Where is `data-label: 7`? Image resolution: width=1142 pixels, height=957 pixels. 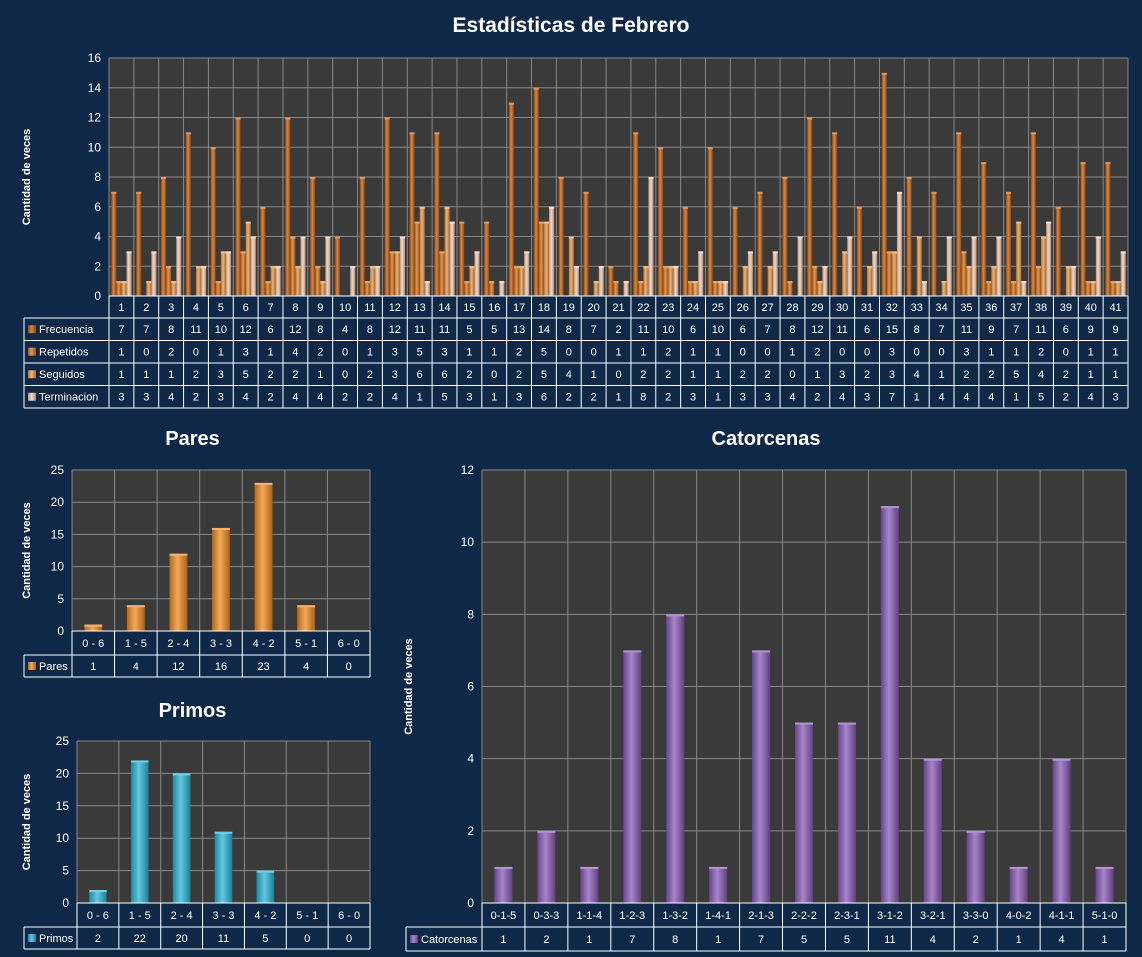 data-label: 7 is located at coordinates (632, 940).